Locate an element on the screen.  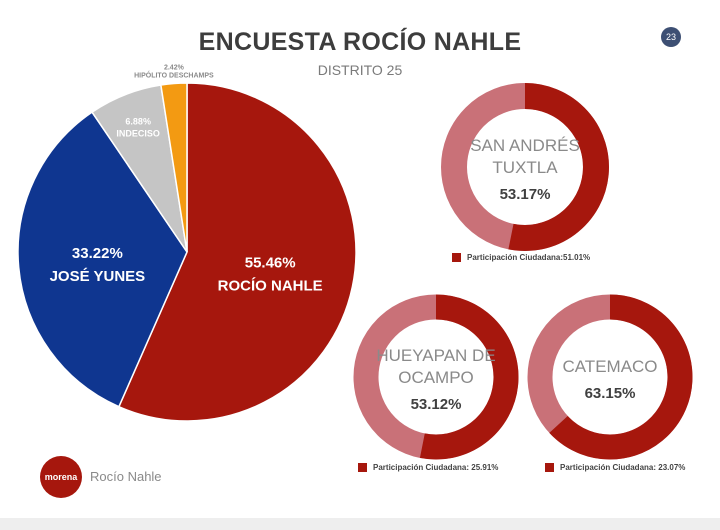
donut-title: SAN ANDRÉS is located at coordinates (525, 145).